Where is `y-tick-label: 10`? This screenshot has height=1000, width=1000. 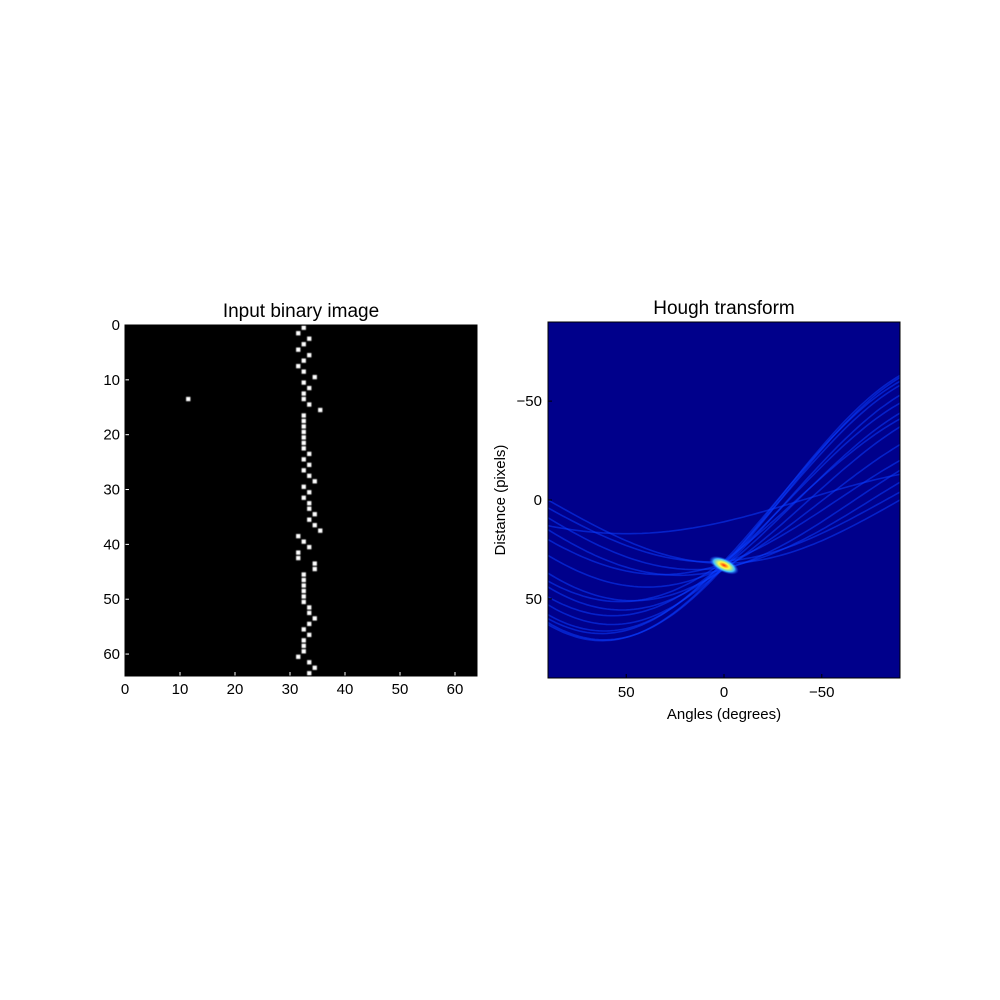 y-tick-label: 10 is located at coordinates (111, 380).